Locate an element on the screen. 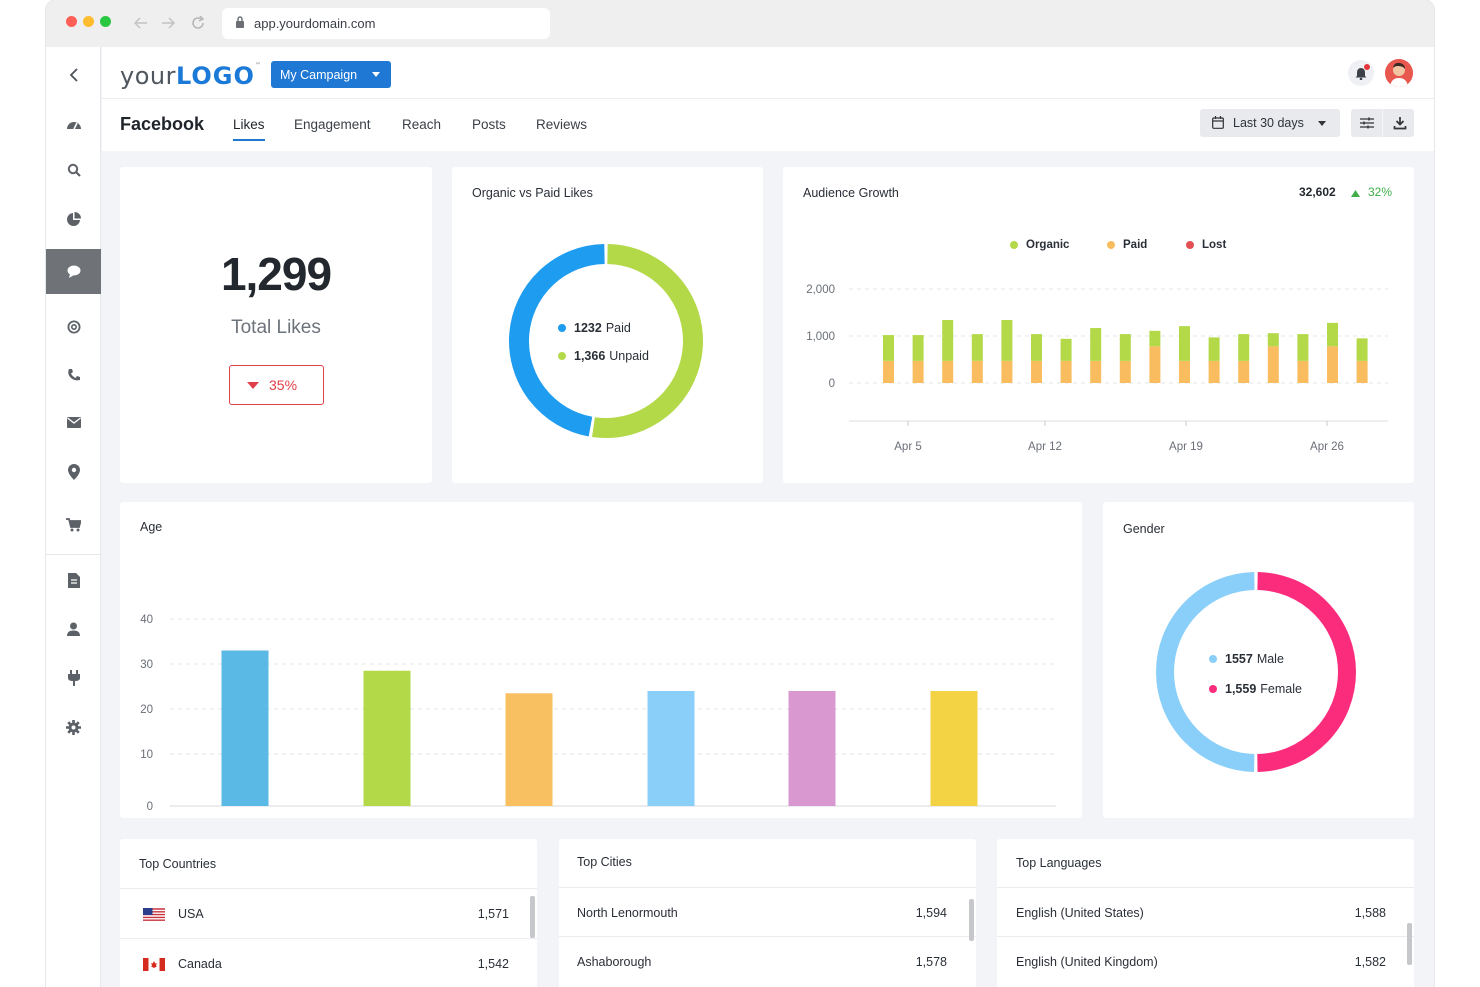 The height and width of the screenshot is (987, 1480). filter-sliders-icon is located at coordinates (1367, 123).